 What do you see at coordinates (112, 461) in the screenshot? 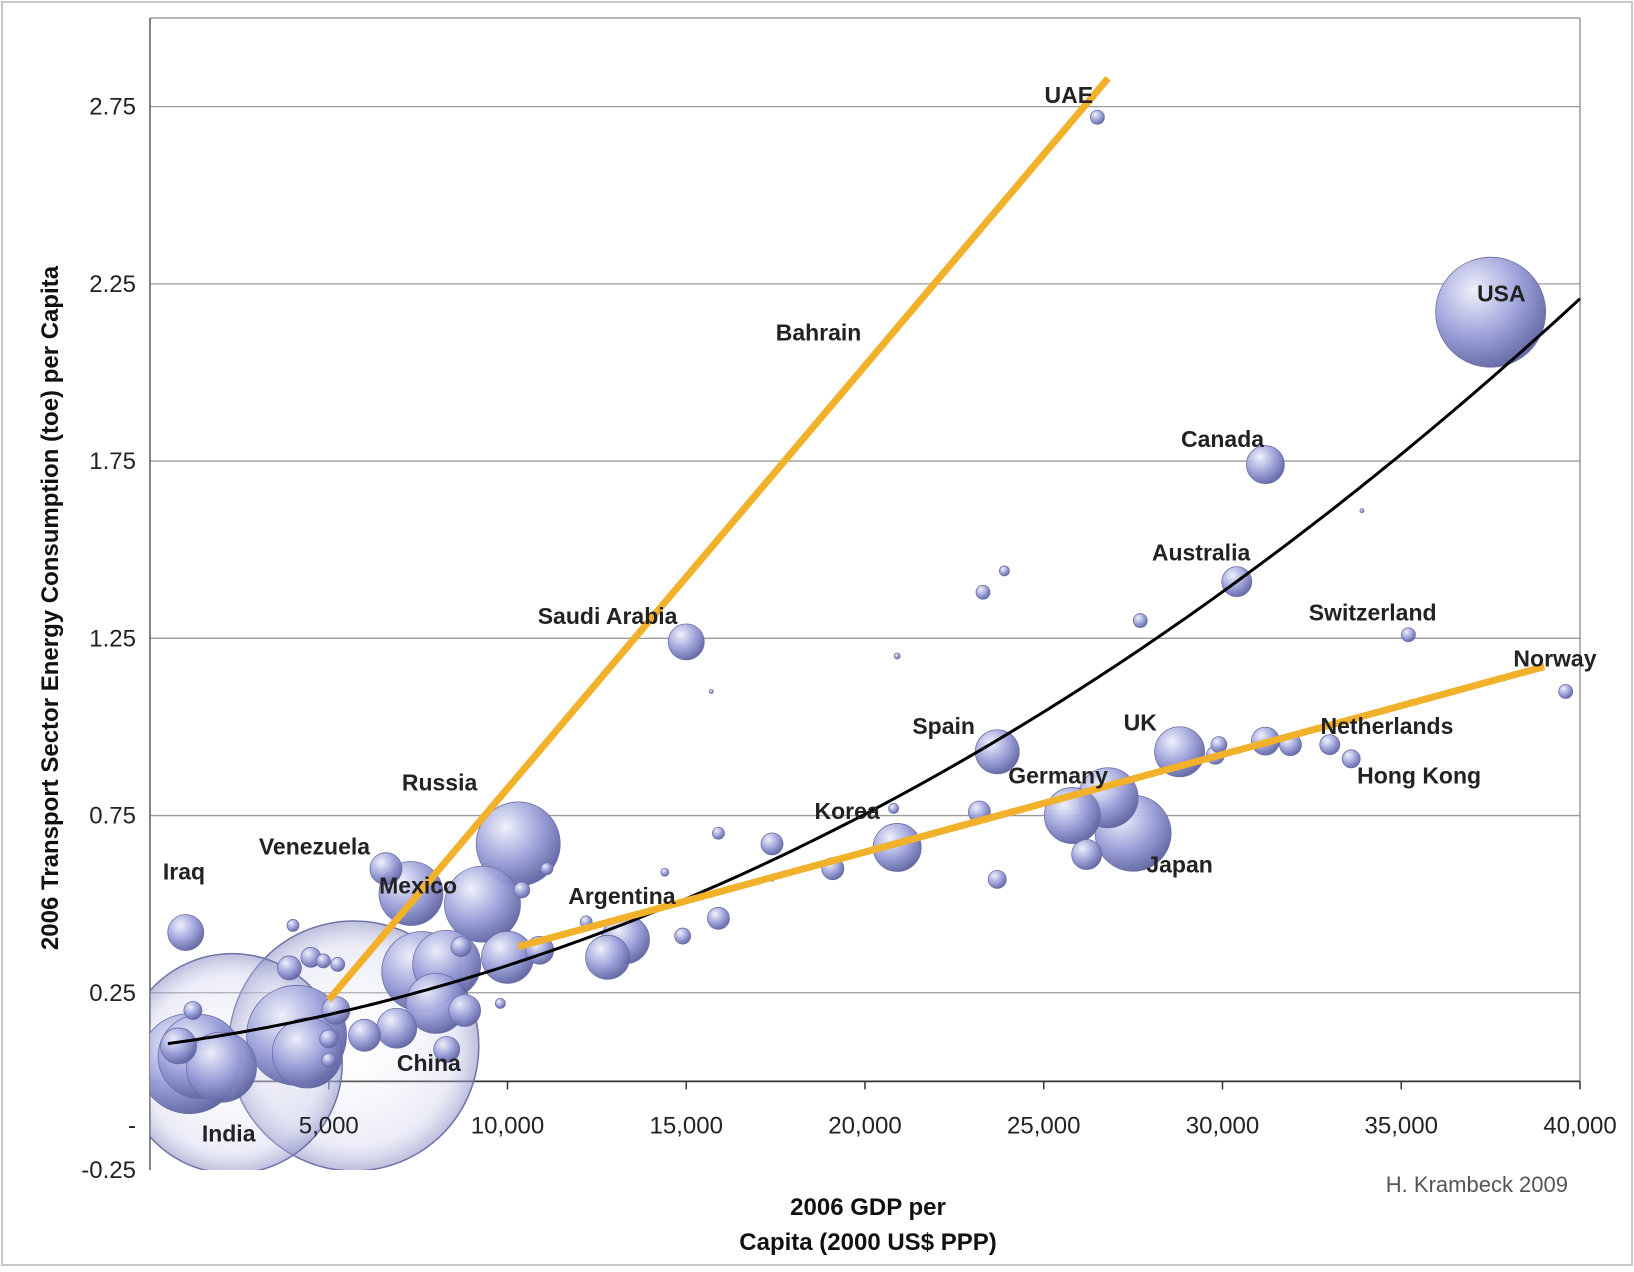
I see `y-tick-label: 1.75` at bounding box center [112, 461].